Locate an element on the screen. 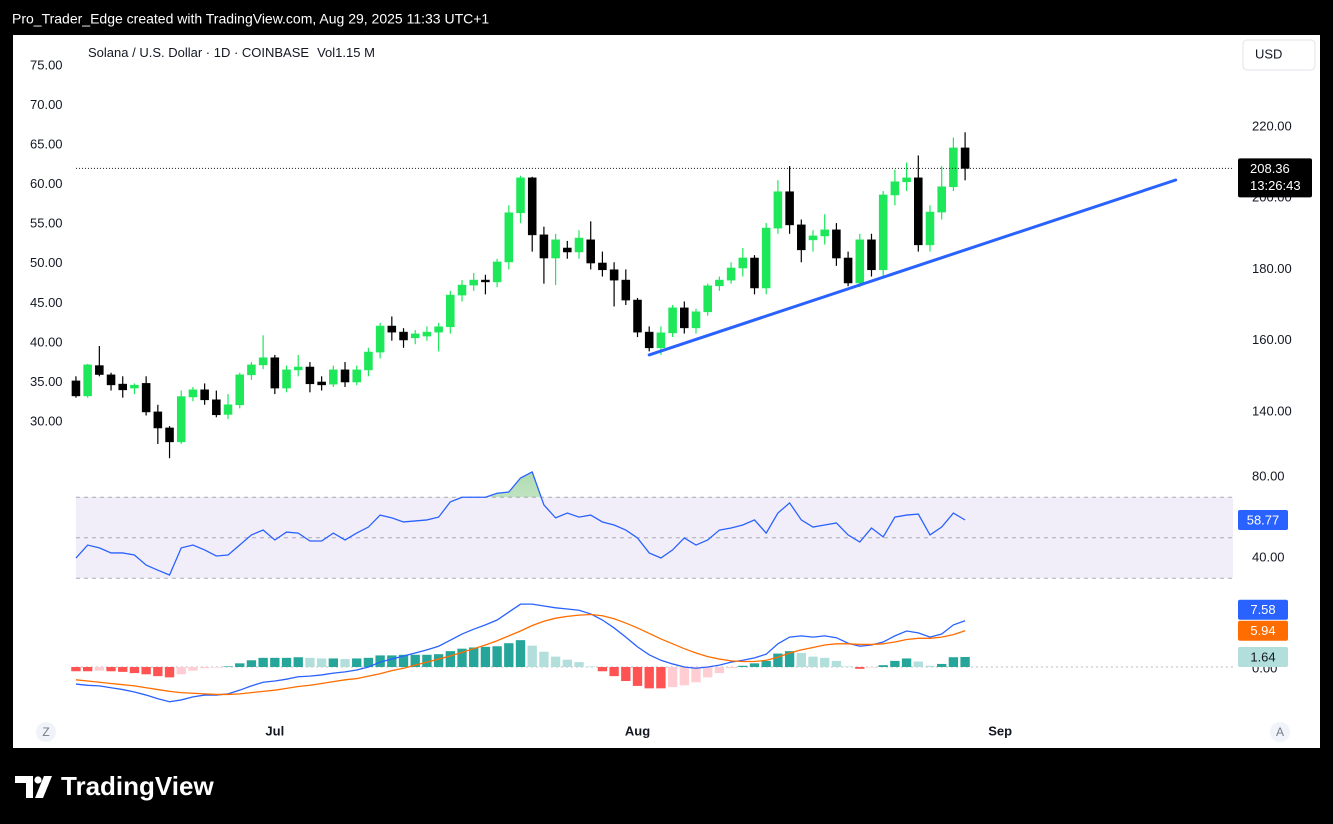 The image size is (1333, 824). y2-tick-label: 65.00 is located at coordinates (46, 144).